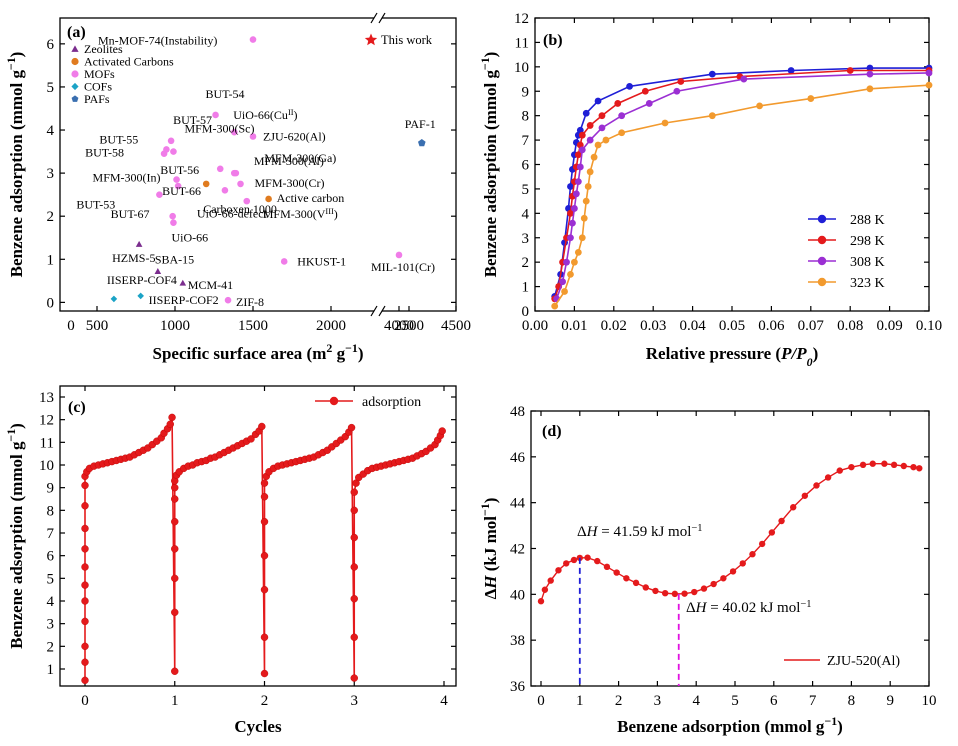 This screenshot has height=746, width=958. Describe the element at coordinates (399, 326) in the screenshot. I see `x-tick-label: 4000` at that location.